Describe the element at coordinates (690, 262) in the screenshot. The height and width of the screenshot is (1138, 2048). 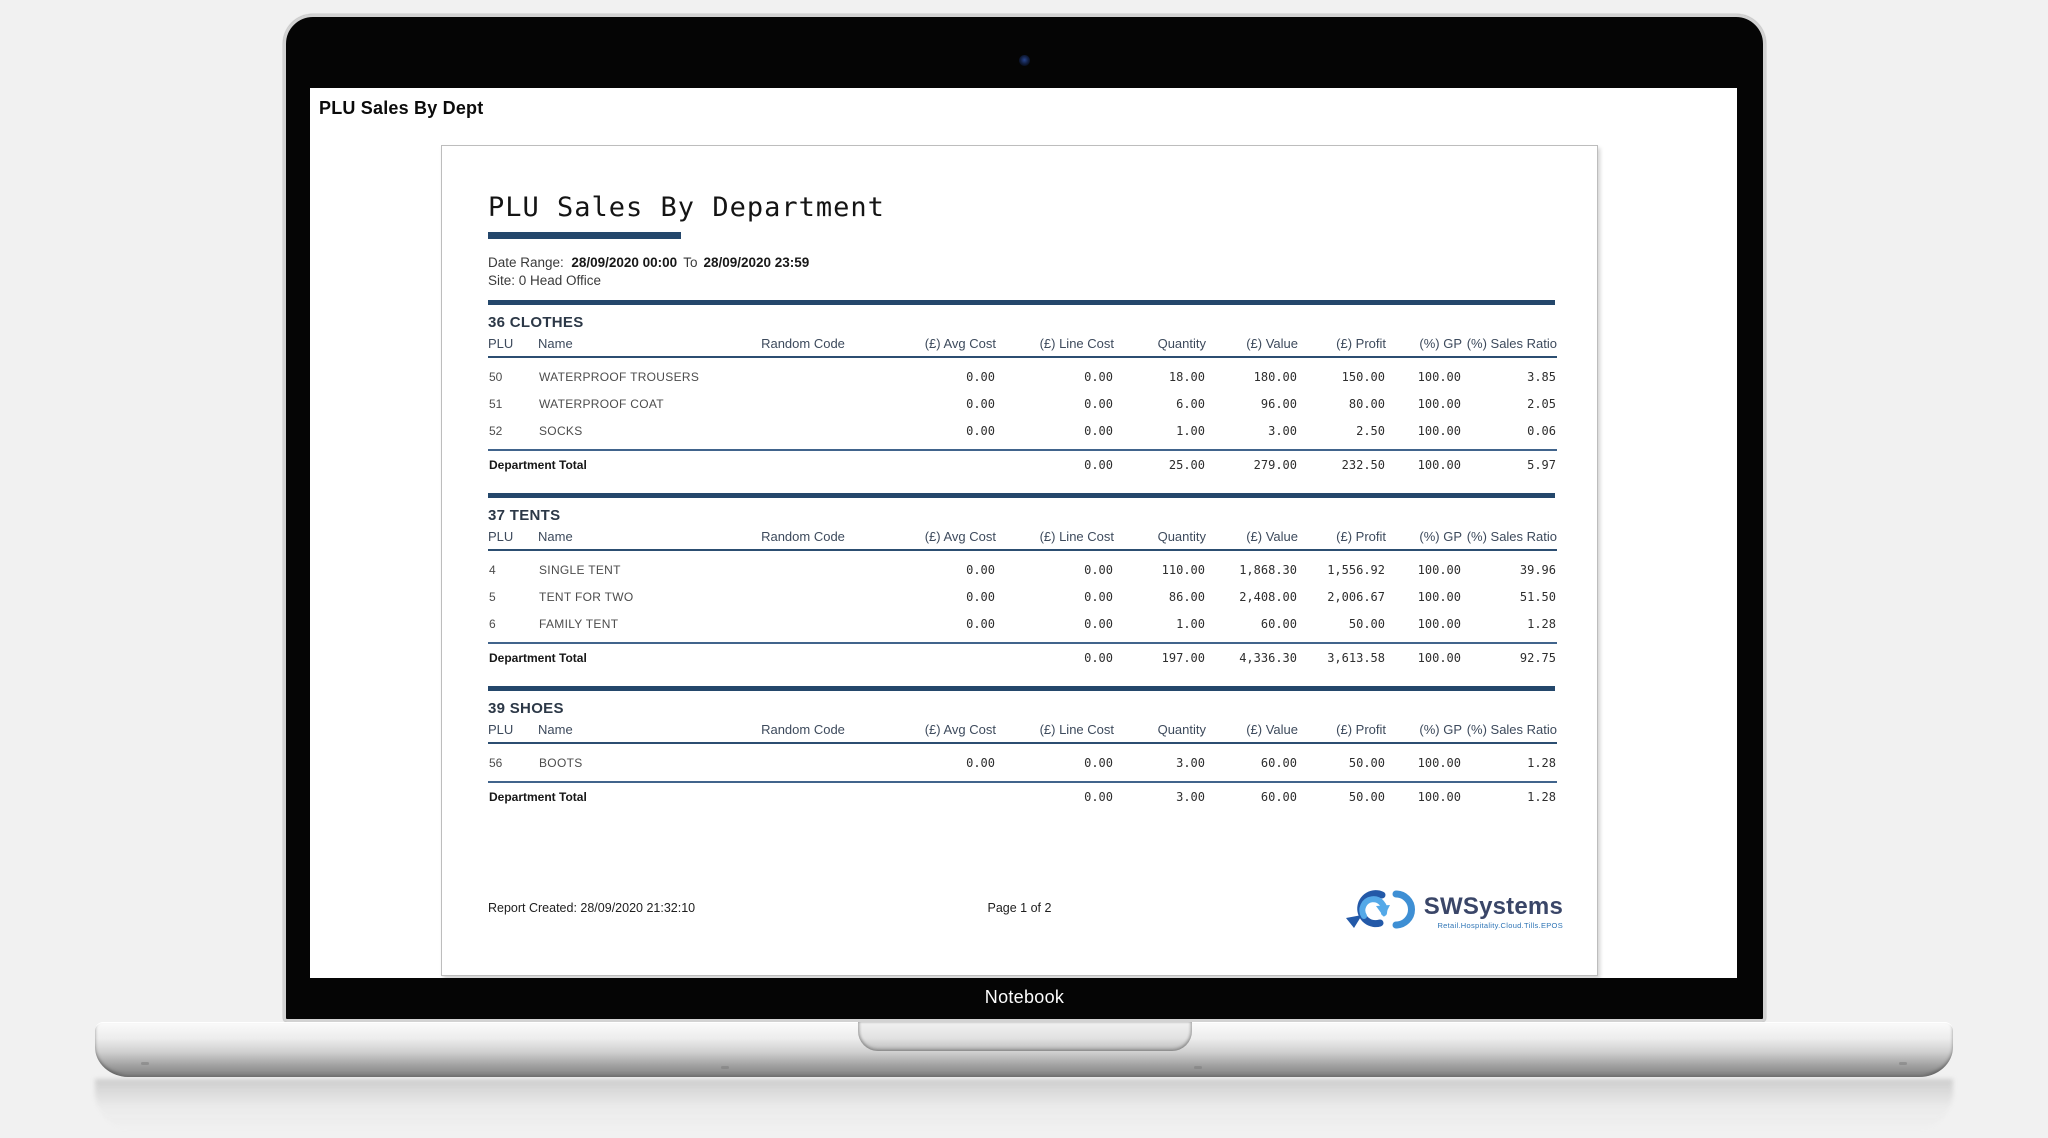
I see `to-label: To` at that location.